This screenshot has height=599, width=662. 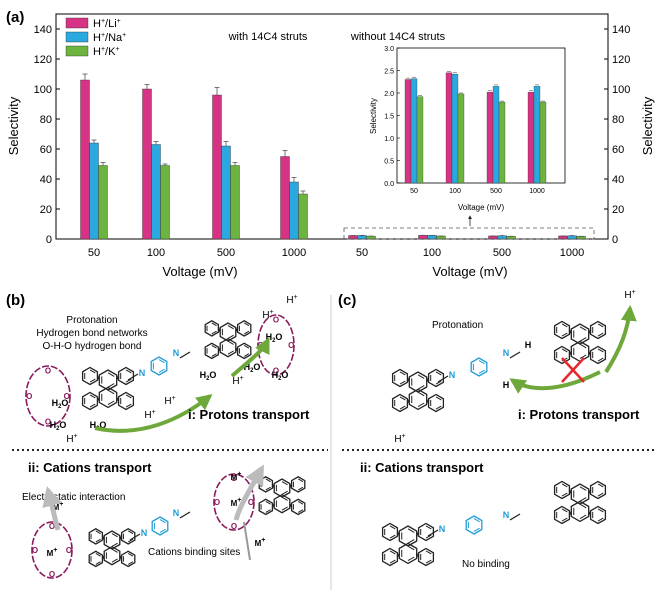 I want to click on inset-y-axis: 0.0 0.5 1.0 1.5 2.0 2.5 3.0, so click(x=392, y=117).